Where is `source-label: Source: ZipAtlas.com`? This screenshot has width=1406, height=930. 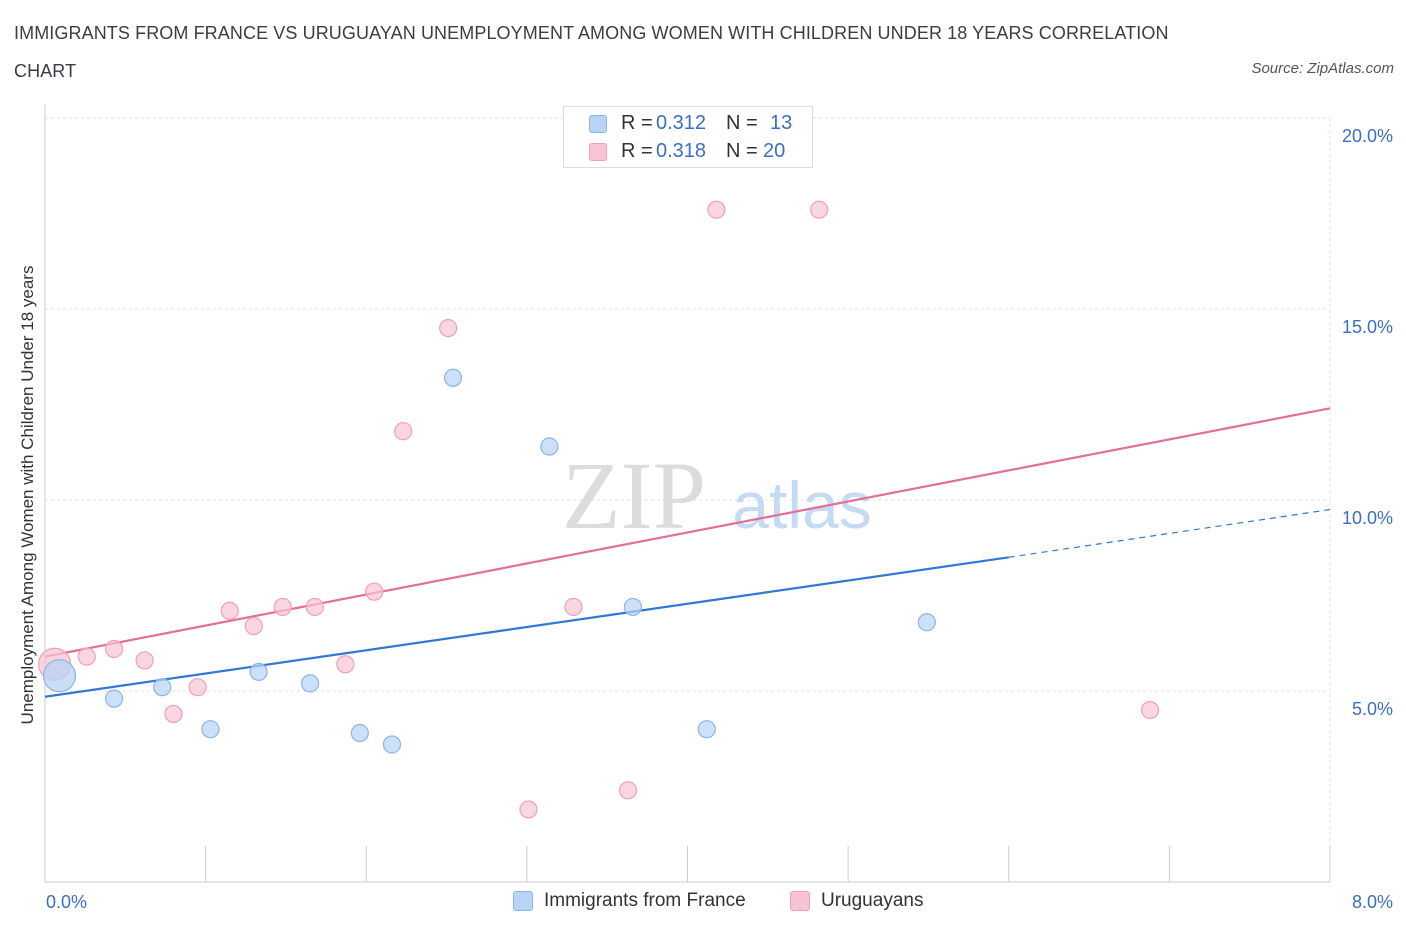 source-label: Source: ZipAtlas.com is located at coordinates (1322, 68).